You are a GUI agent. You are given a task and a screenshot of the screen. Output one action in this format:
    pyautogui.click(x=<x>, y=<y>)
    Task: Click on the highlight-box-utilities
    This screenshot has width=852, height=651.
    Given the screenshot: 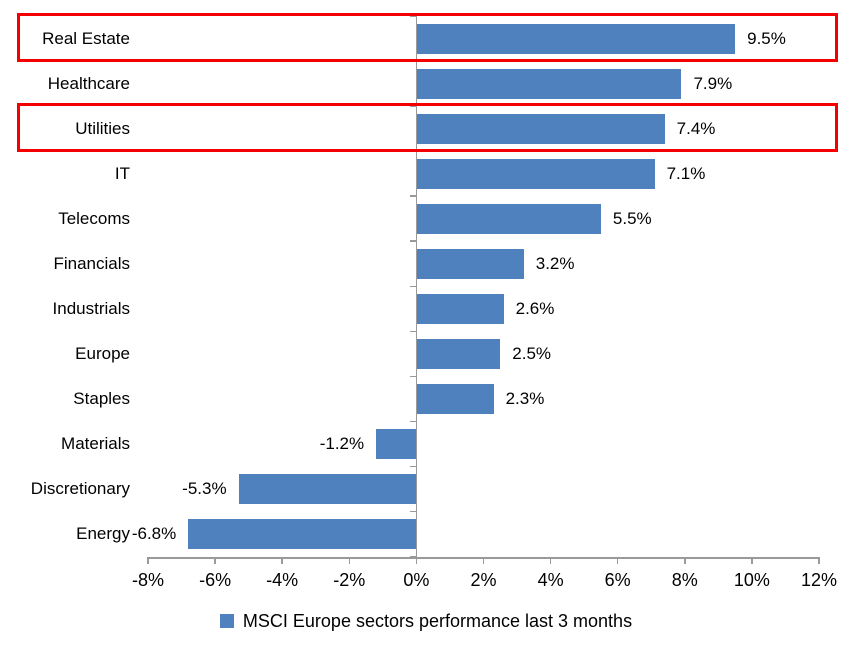 What is the action you would take?
    pyautogui.click(x=427, y=128)
    